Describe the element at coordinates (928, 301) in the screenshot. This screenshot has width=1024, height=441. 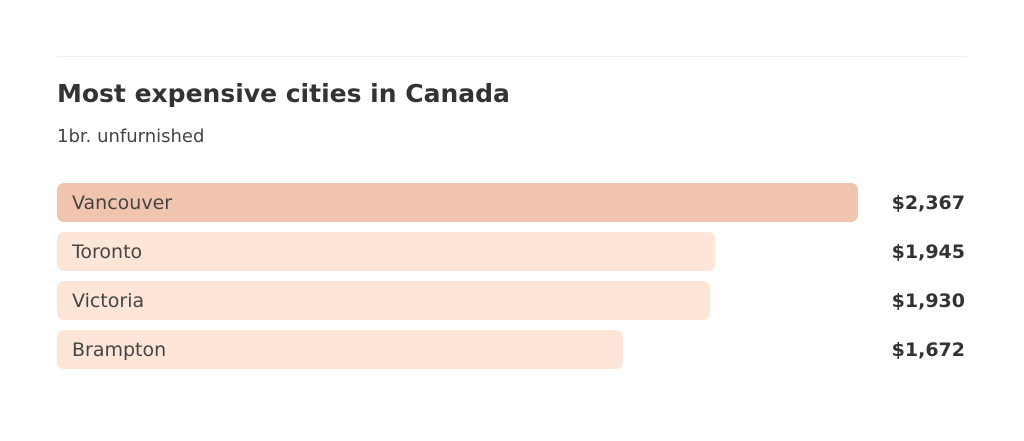
I see `value-label: $1,930` at that location.